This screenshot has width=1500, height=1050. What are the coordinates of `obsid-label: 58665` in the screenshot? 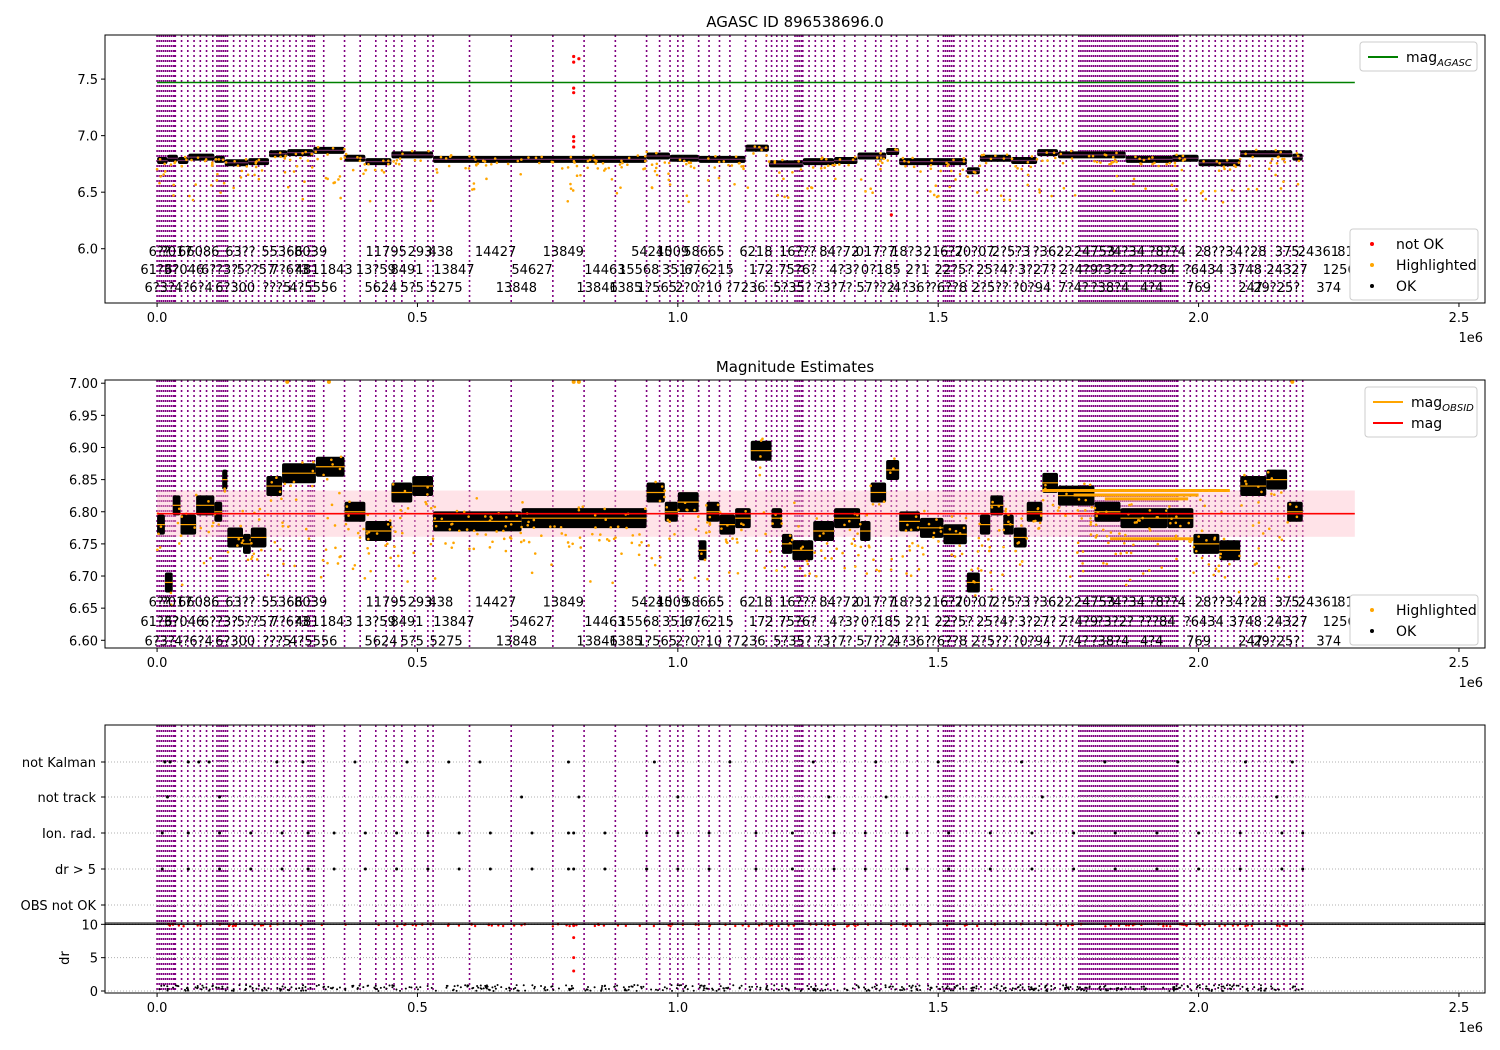 It's located at (703, 603).